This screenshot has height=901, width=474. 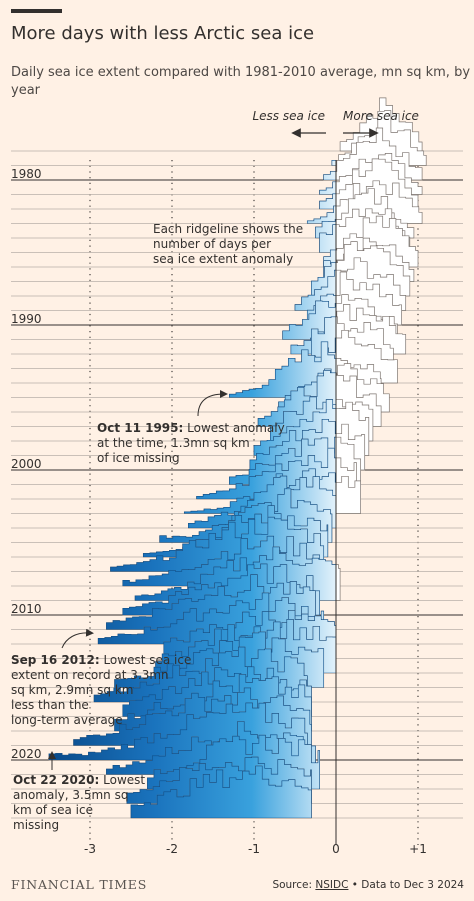 What do you see at coordinates (335, 123) in the screenshot?
I see `direction-indicator: Less sea ice More sea ice` at bounding box center [335, 123].